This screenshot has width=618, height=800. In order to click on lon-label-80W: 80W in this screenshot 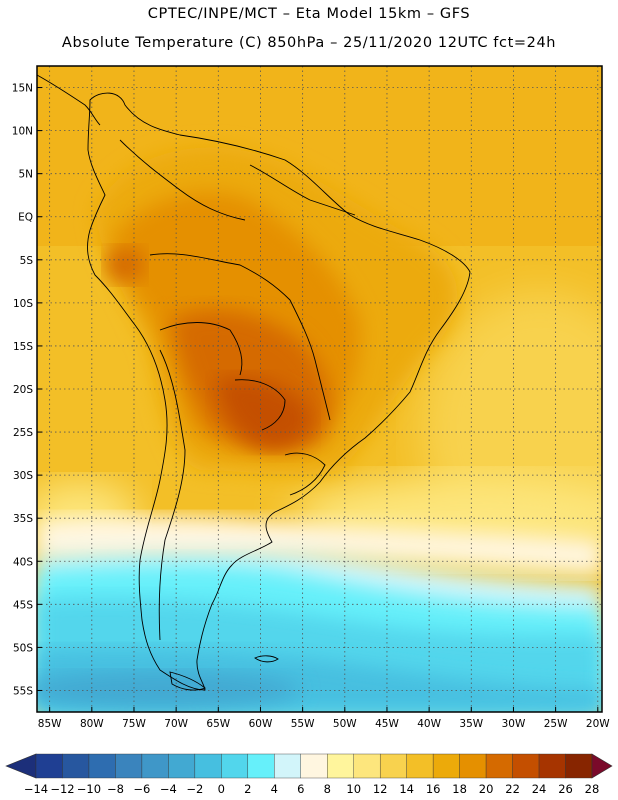, I will do `click(92, 724)`.